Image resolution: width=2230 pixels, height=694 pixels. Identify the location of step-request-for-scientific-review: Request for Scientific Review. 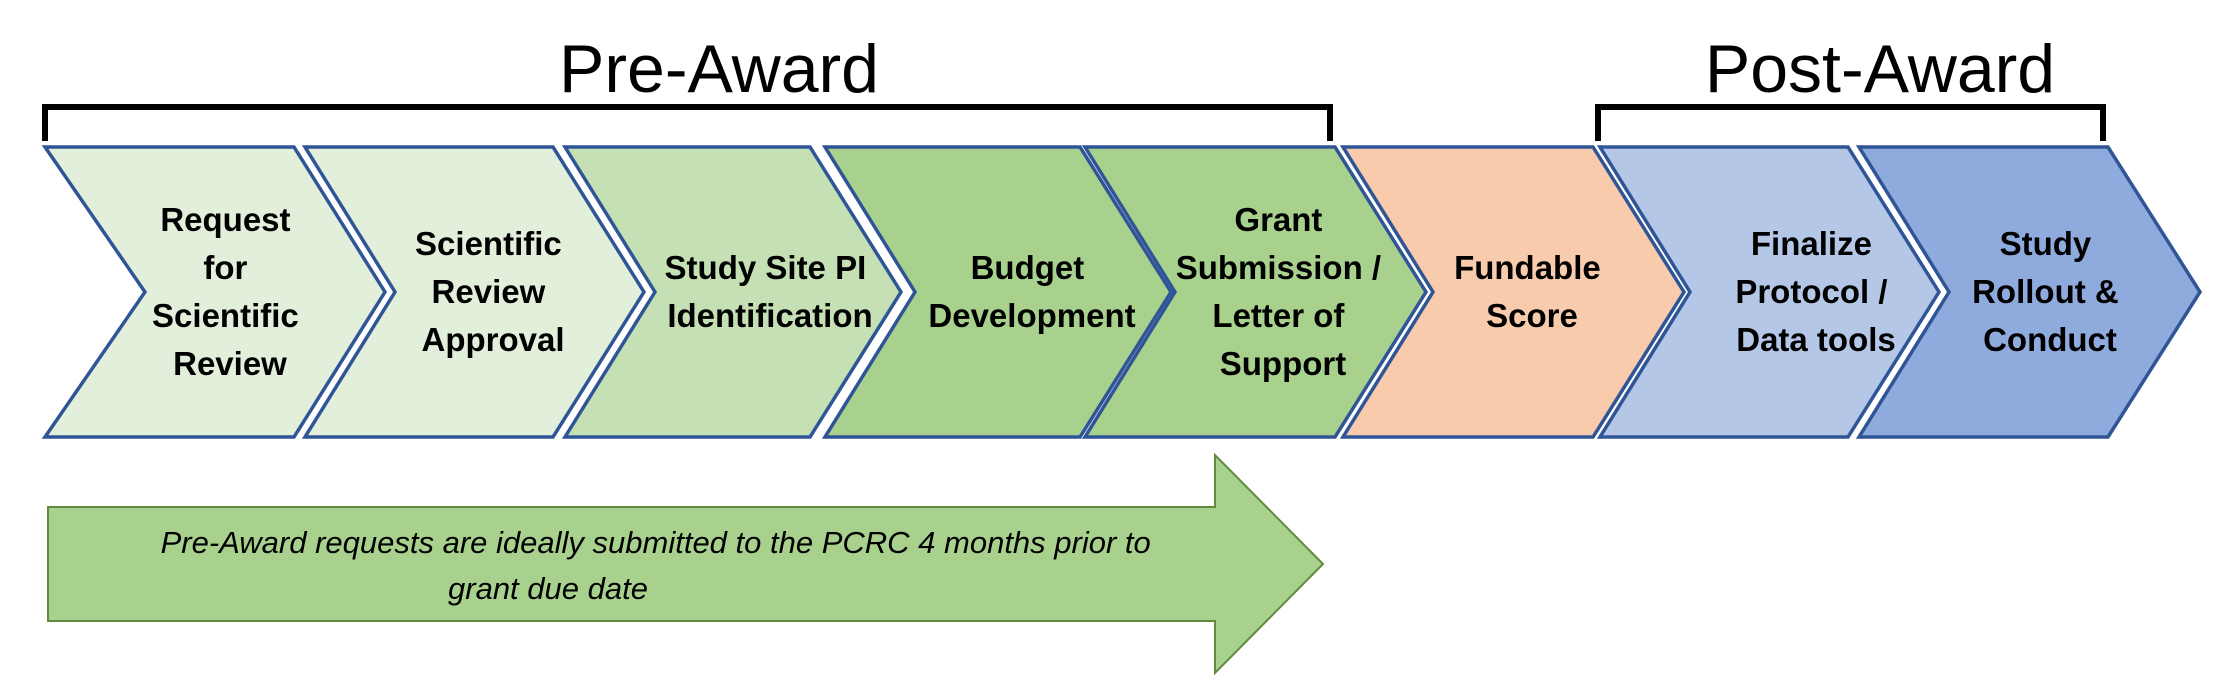
(214, 292).